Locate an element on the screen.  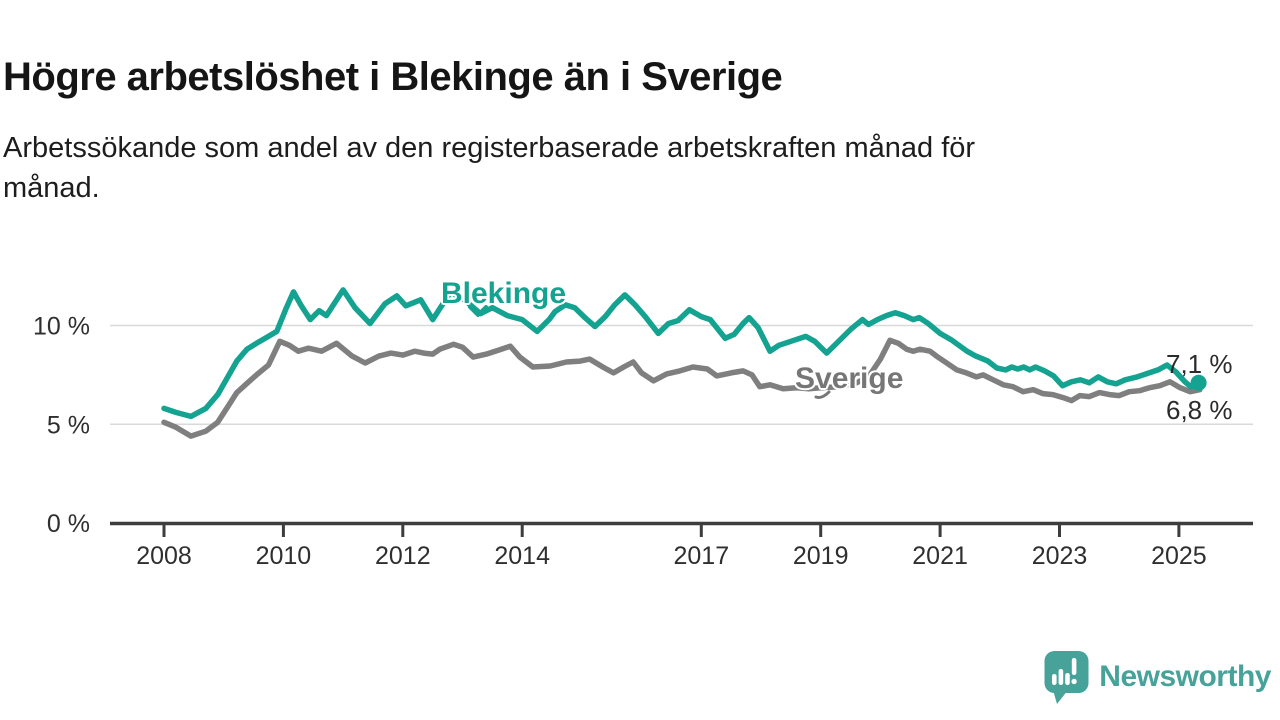
x-tick-label: 2014 is located at coordinates (522, 556).